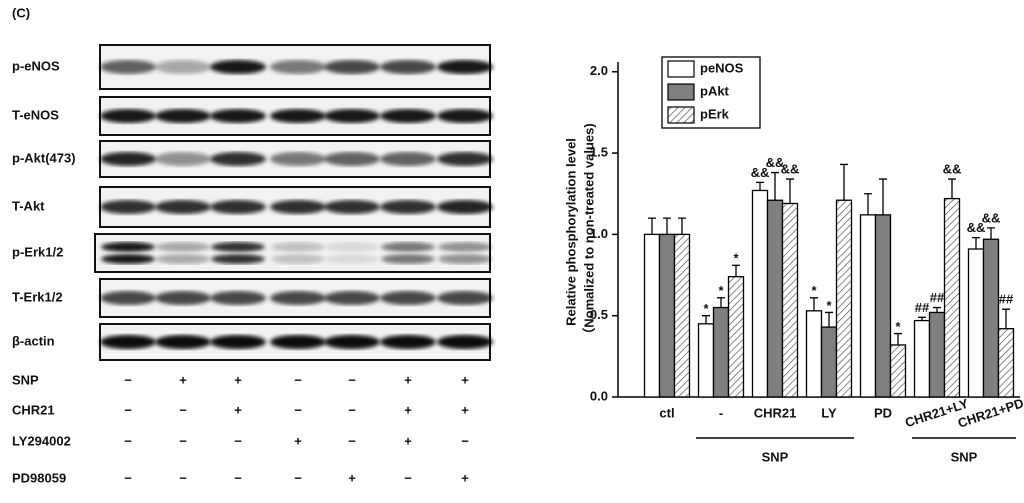  Describe the element at coordinates (41, 440) in the screenshot. I see `treatment-label: LY294002` at that location.